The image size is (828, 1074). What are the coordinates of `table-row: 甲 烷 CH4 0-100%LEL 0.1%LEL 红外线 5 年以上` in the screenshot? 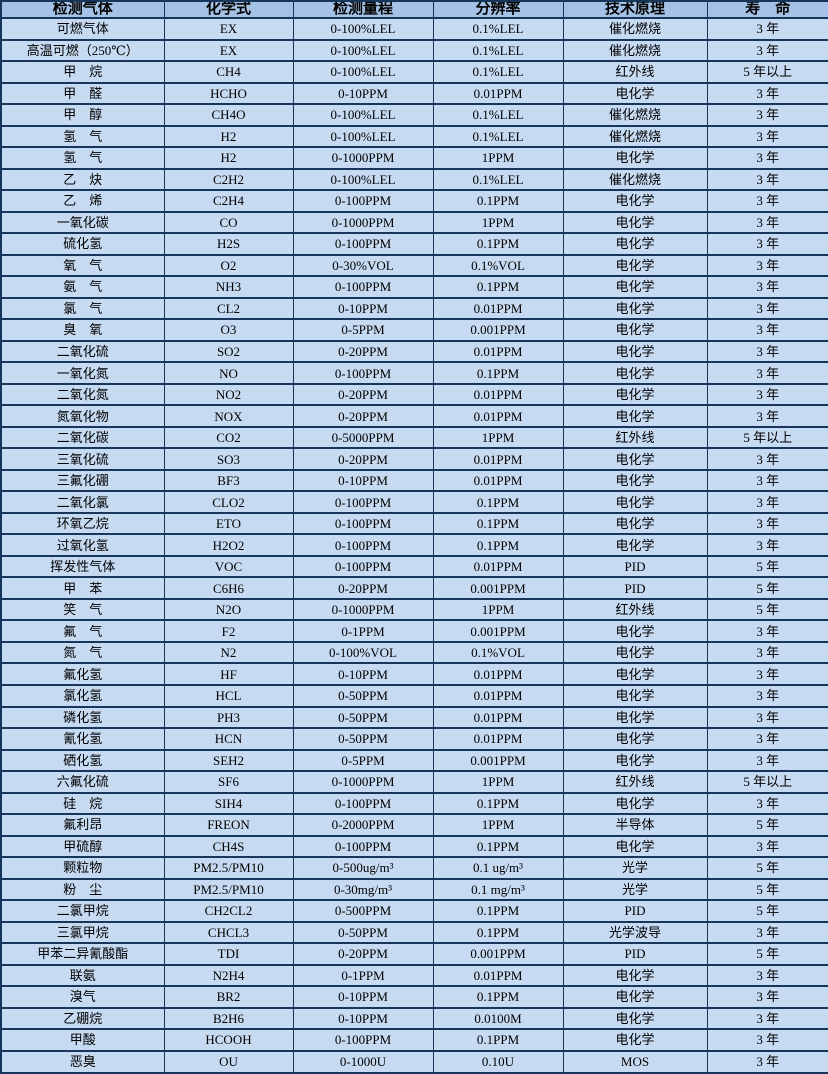 It's located at (414, 72).